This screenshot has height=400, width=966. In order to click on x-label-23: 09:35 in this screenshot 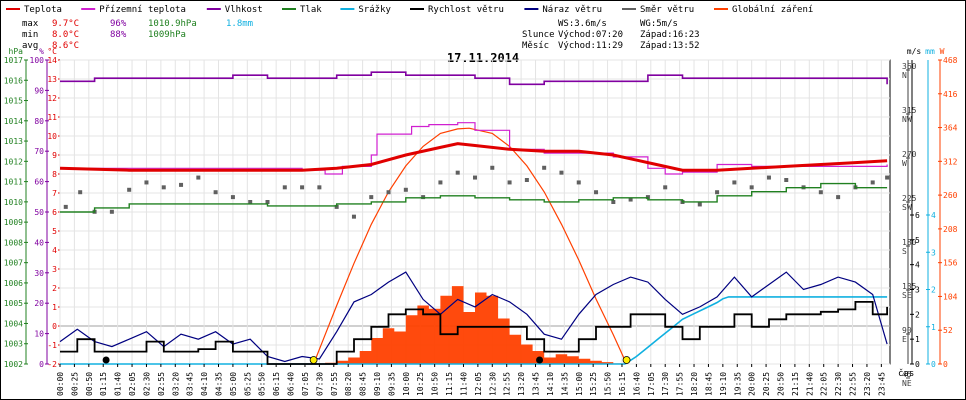, I will do `click(391, 384)`.